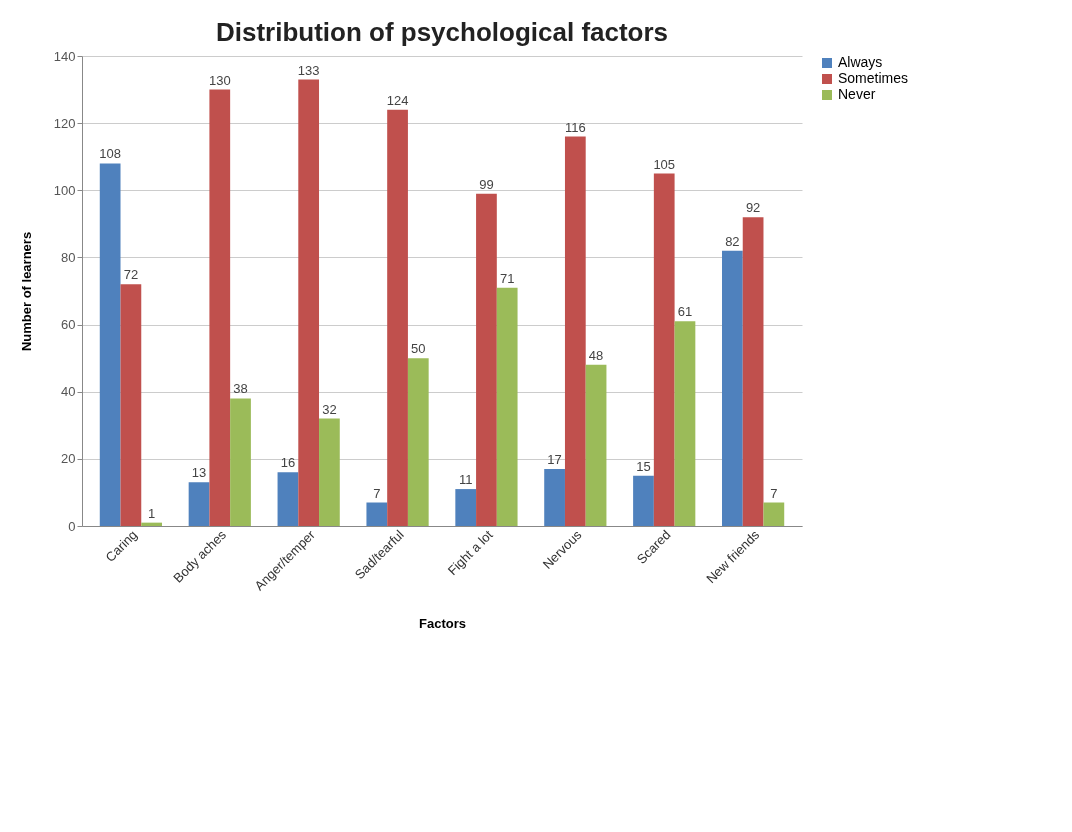  Describe the element at coordinates (507, 278) in the screenshot. I see `data-label: 71` at that location.